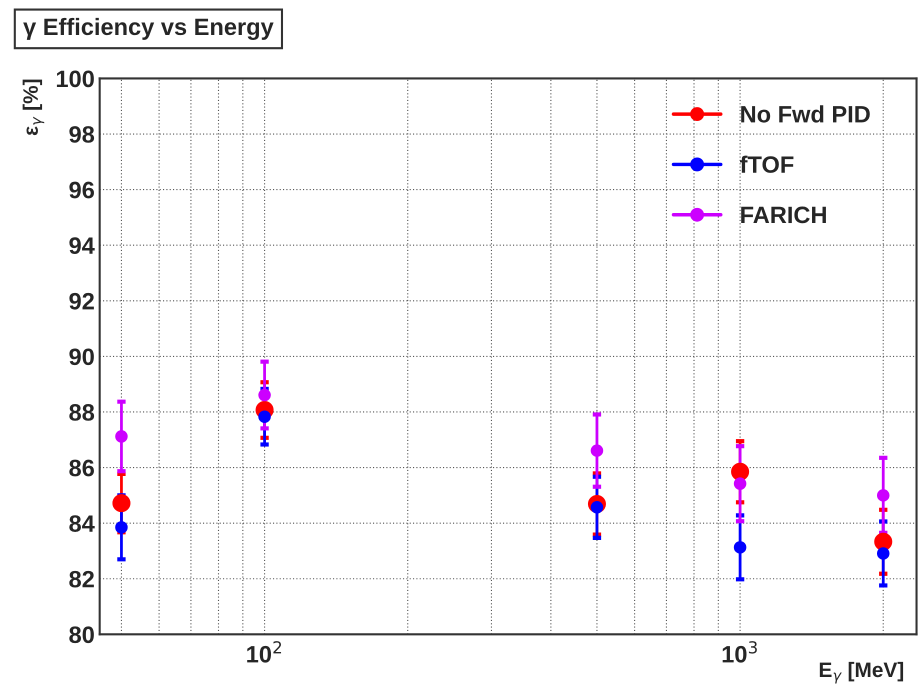  Describe the element at coordinates (148, 29) in the screenshot. I see `chart-title: γ Efficiency vs Energy` at that location.